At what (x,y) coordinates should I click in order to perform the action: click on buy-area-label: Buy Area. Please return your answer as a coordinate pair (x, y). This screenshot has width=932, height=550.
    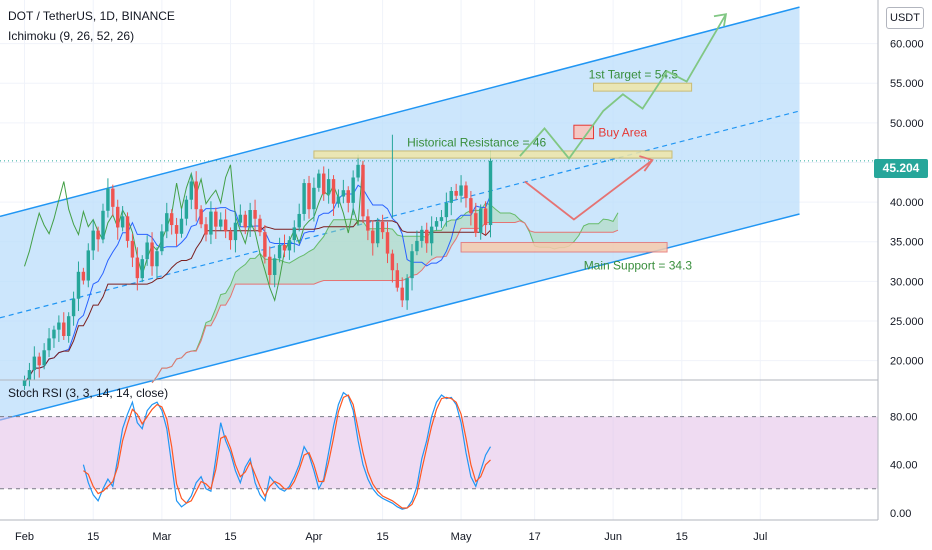
    Looking at the image, I should click on (622, 132).